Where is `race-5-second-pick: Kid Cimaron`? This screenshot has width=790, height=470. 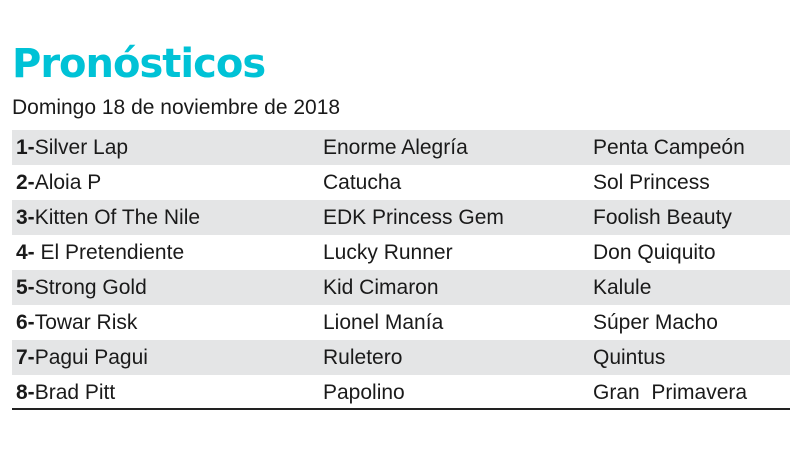 race-5-second-pick: Kid Cimaron is located at coordinates (381, 287).